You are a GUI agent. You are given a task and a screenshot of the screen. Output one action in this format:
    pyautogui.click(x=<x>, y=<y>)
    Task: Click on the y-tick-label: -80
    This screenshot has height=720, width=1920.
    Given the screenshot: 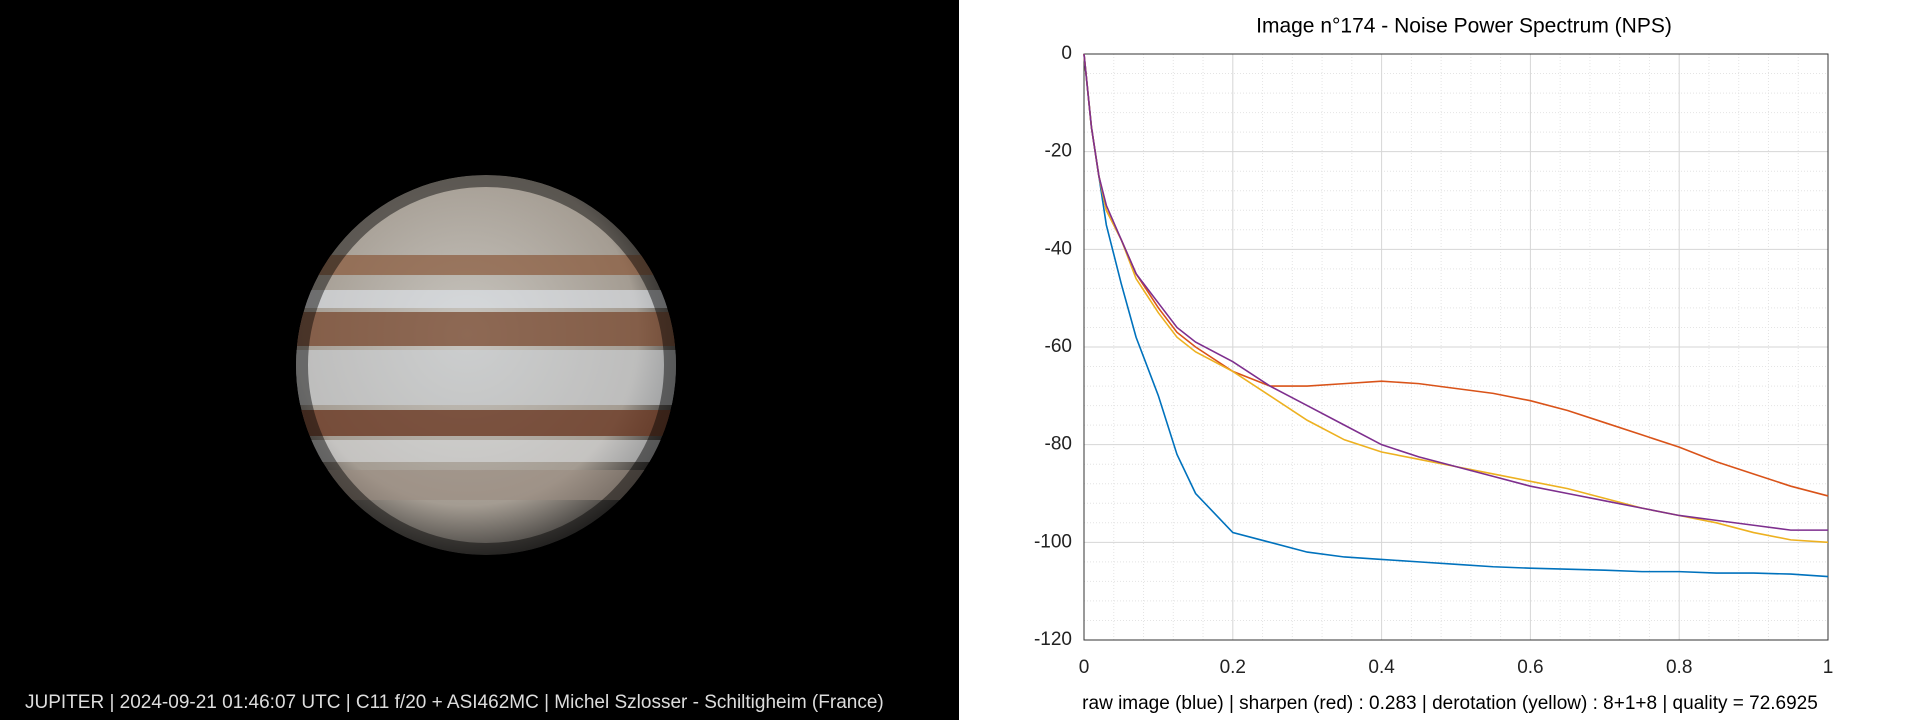 What is the action you would take?
    pyautogui.click(x=1058, y=444)
    